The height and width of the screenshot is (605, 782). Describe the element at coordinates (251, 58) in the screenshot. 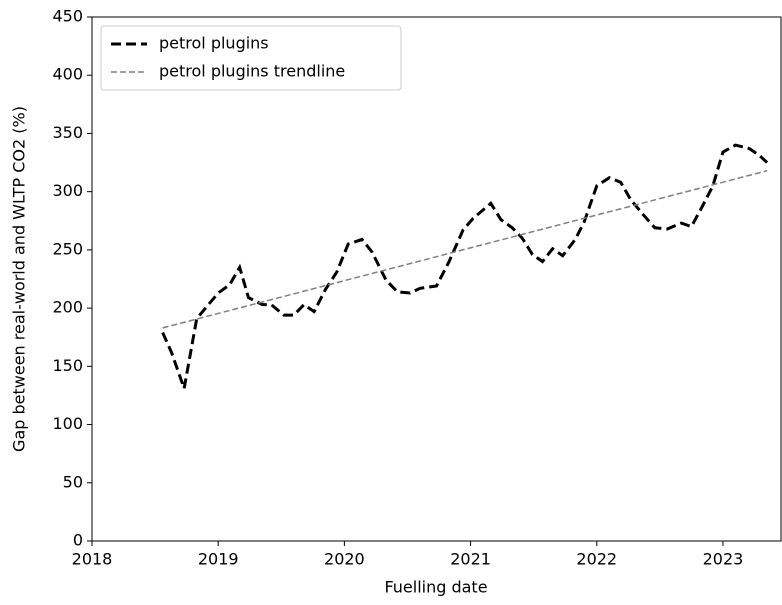

I see `legend-box` at that location.